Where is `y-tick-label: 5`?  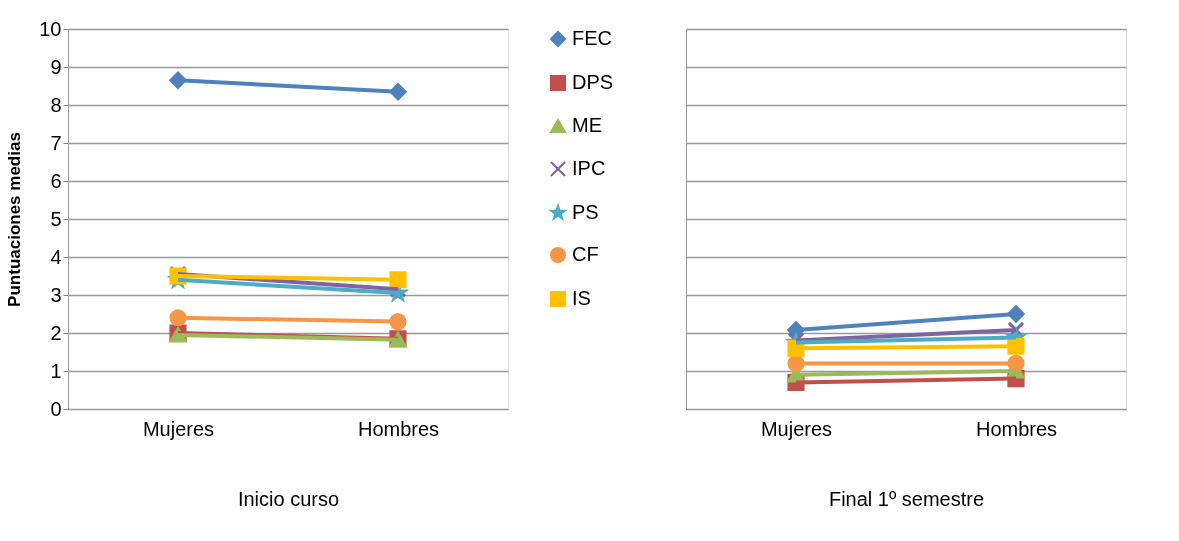
y-tick-label: 5 is located at coordinates (56, 218).